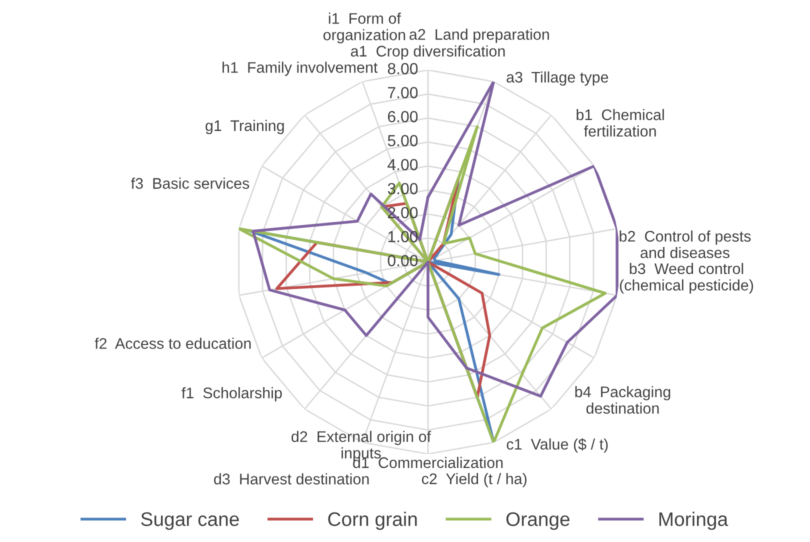 The width and height of the screenshot is (810, 542). What do you see at coordinates (479, 35) in the screenshot?
I see `spoke-label: a2 Land preparation` at bounding box center [479, 35].